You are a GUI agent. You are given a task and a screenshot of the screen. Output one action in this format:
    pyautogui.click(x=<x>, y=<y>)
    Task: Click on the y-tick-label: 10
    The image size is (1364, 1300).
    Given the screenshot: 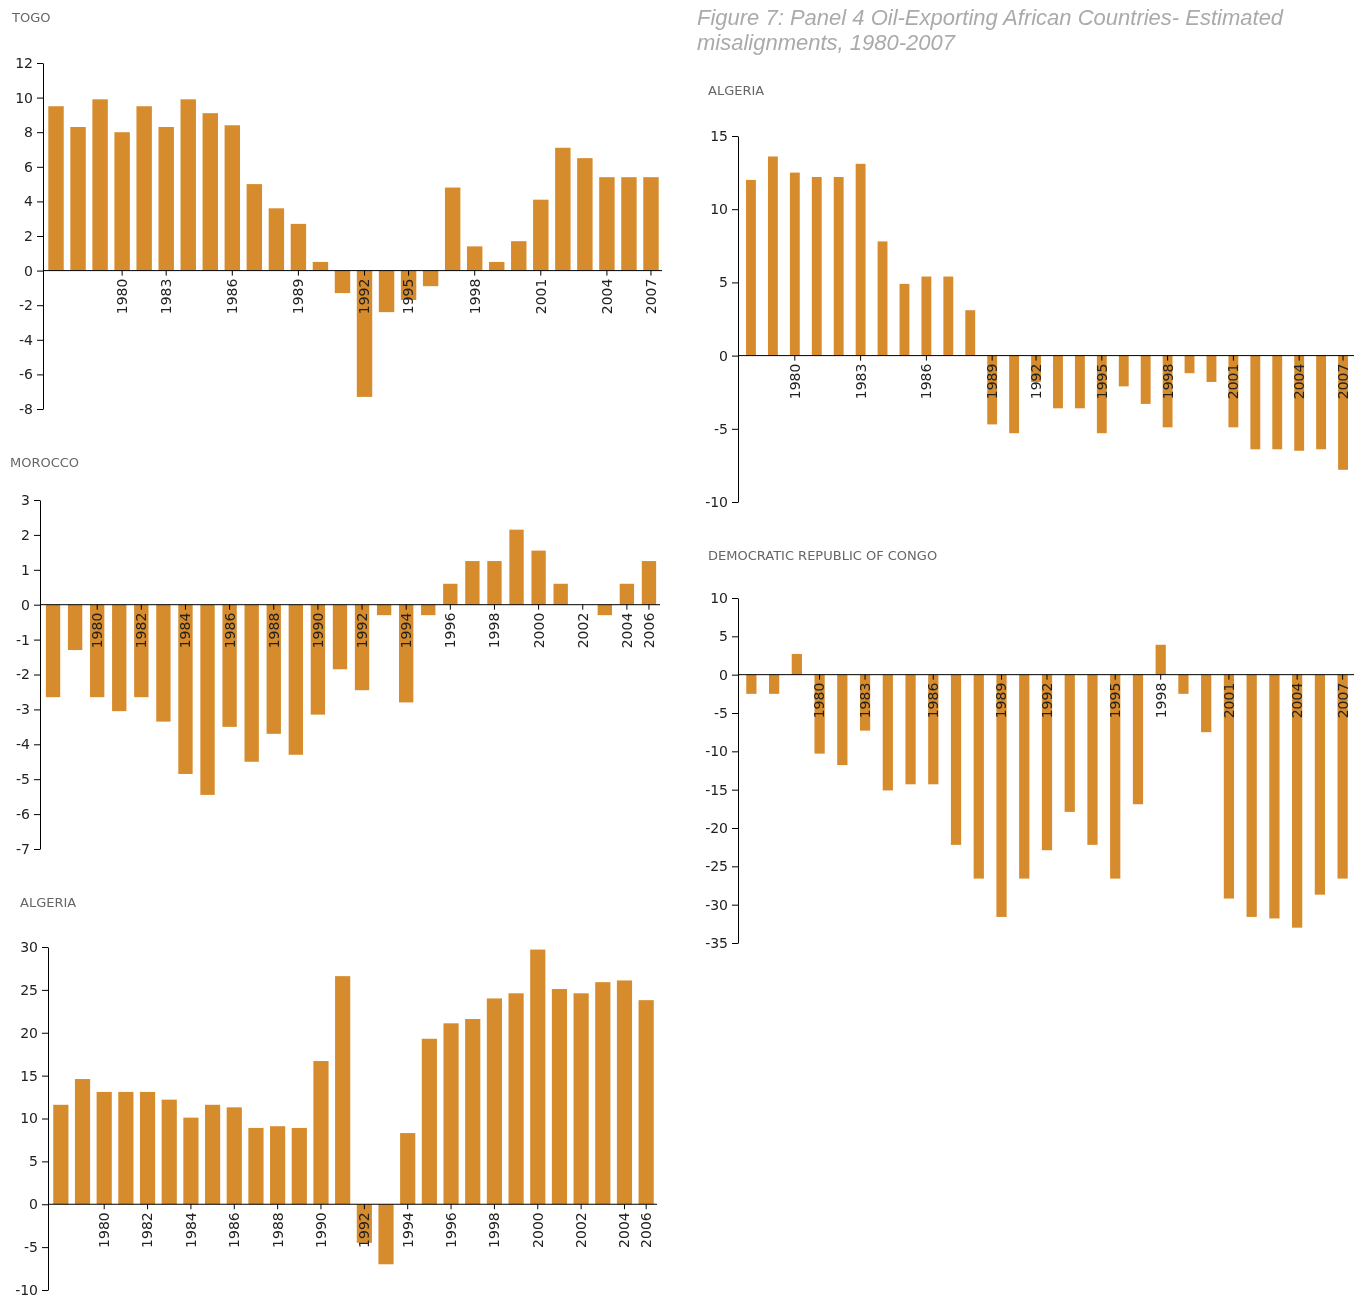 What is the action you would take?
    pyautogui.click(x=29, y=1118)
    